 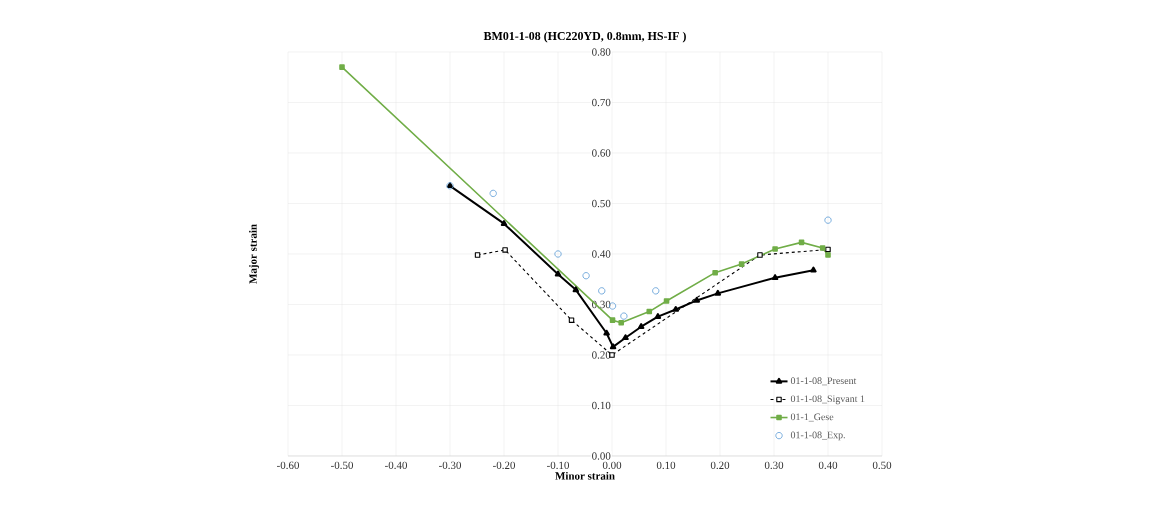 What do you see at coordinates (601, 254) in the screenshot?
I see `y-tick-label: 0.40` at bounding box center [601, 254].